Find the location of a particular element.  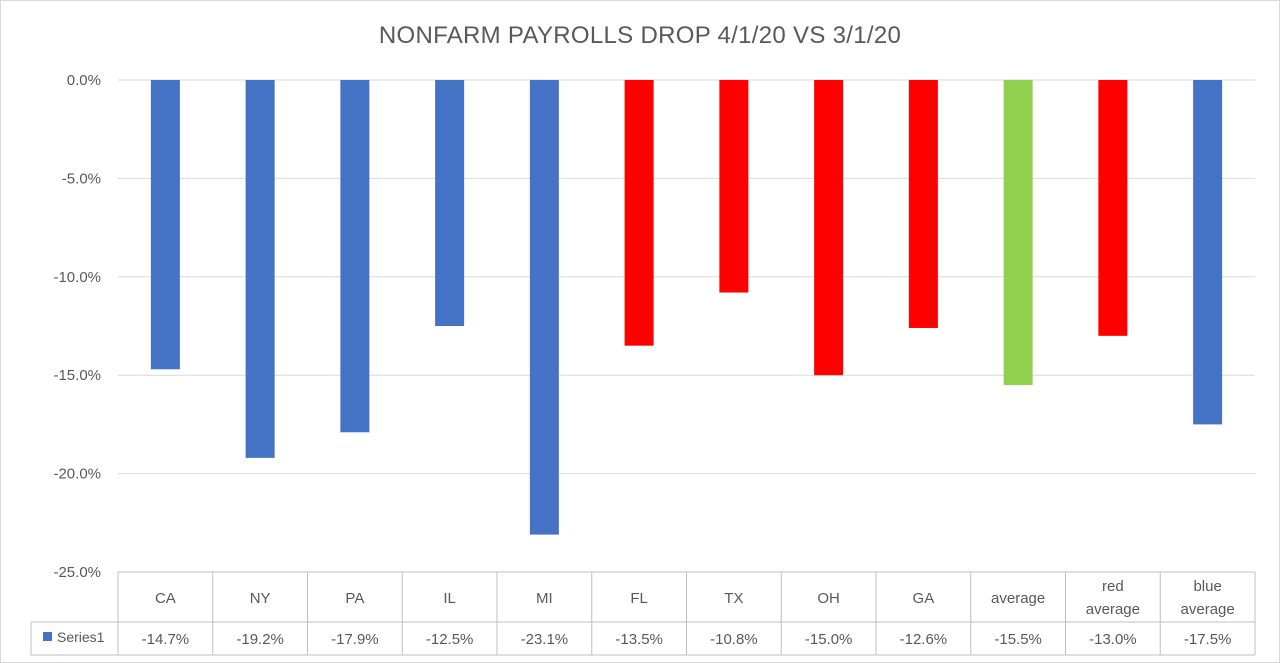

chart-title: NONFARM PAYROLLS DROP 4/1/20 VS 3/1/20 is located at coordinates (640, 35).